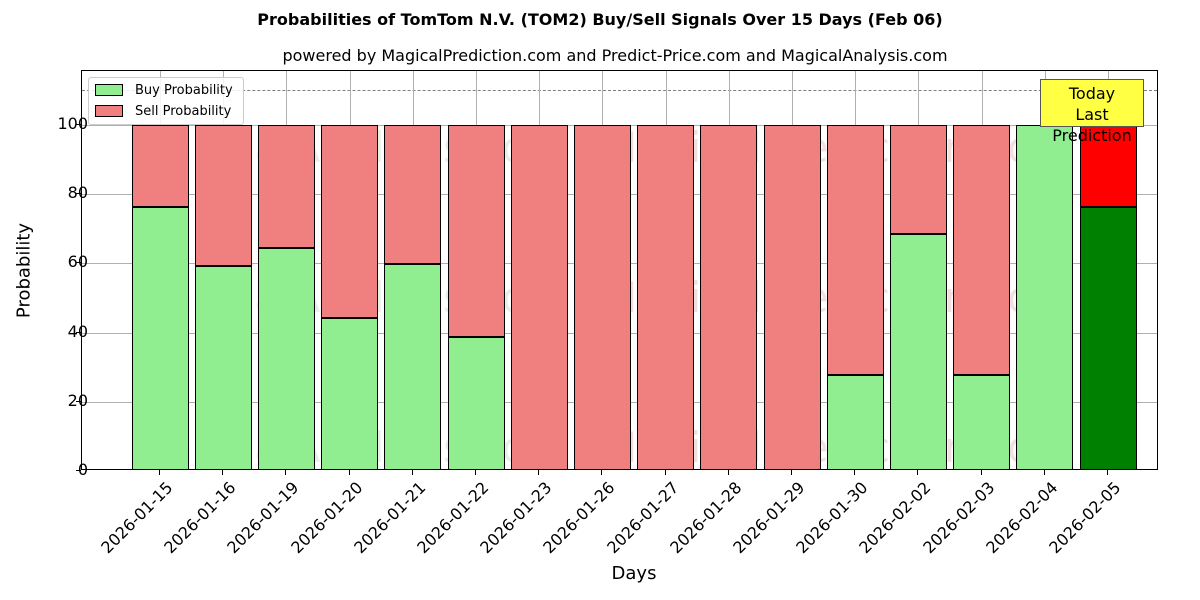  Describe the element at coordinates (1092, 125) in the screenshot. I see `annotation-line2: Last Prediction` at that location.